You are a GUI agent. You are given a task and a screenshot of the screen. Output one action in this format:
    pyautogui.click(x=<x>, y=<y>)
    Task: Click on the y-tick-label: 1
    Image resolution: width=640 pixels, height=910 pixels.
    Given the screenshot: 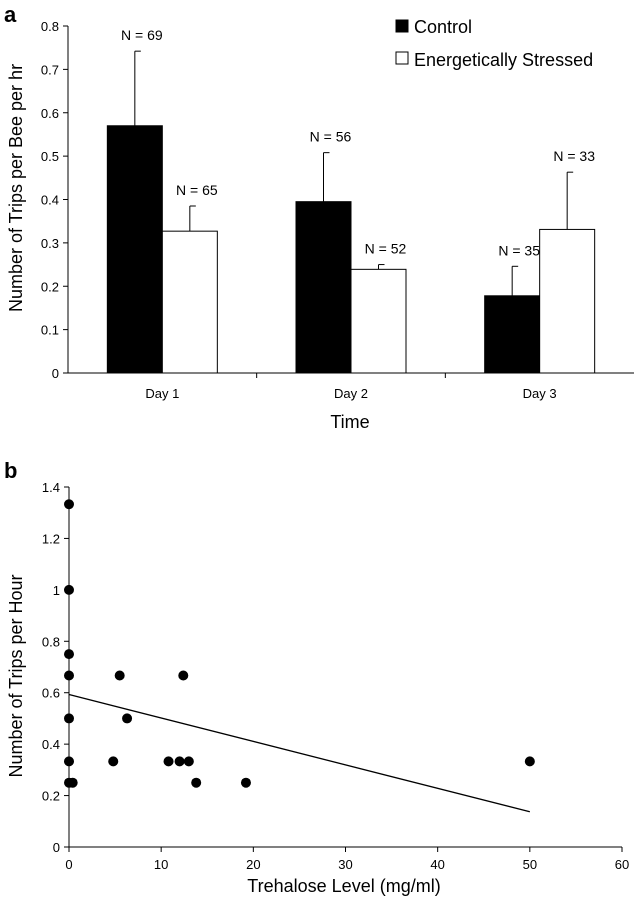 What is the action you would take?
    pyautogui.click(x=56, y=590)
    